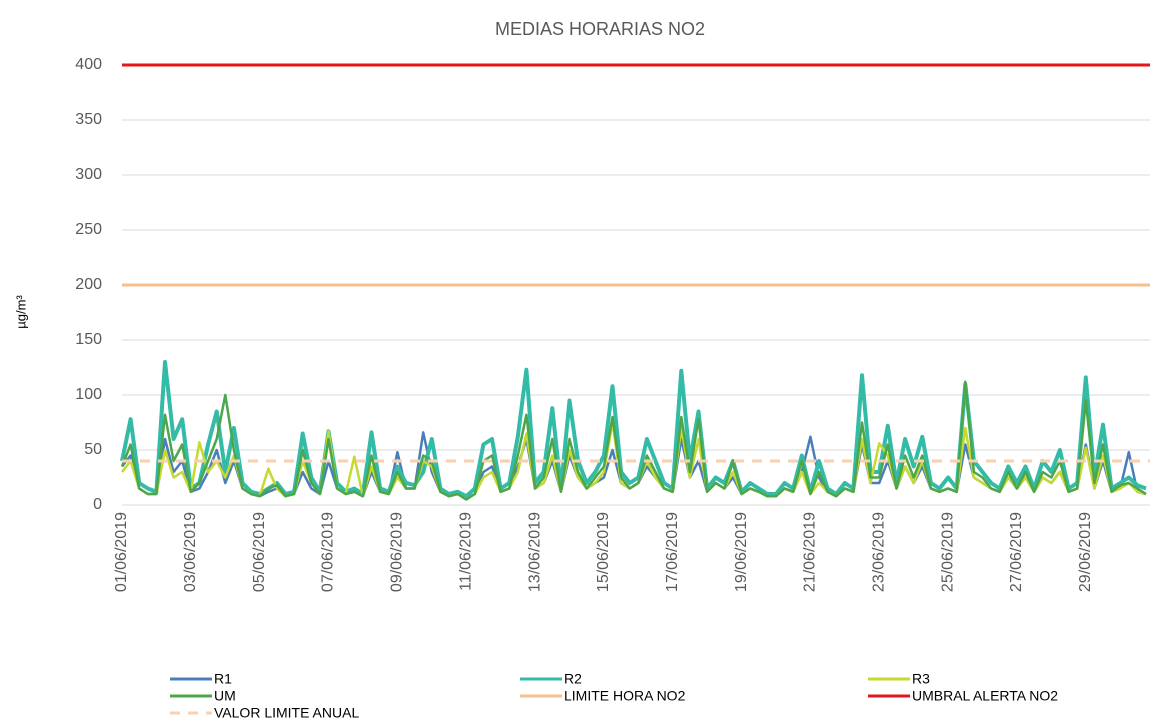  Describe the element at coordinates (88, 339) in the screenshot. I see `y-tick-label: 150` at that location.